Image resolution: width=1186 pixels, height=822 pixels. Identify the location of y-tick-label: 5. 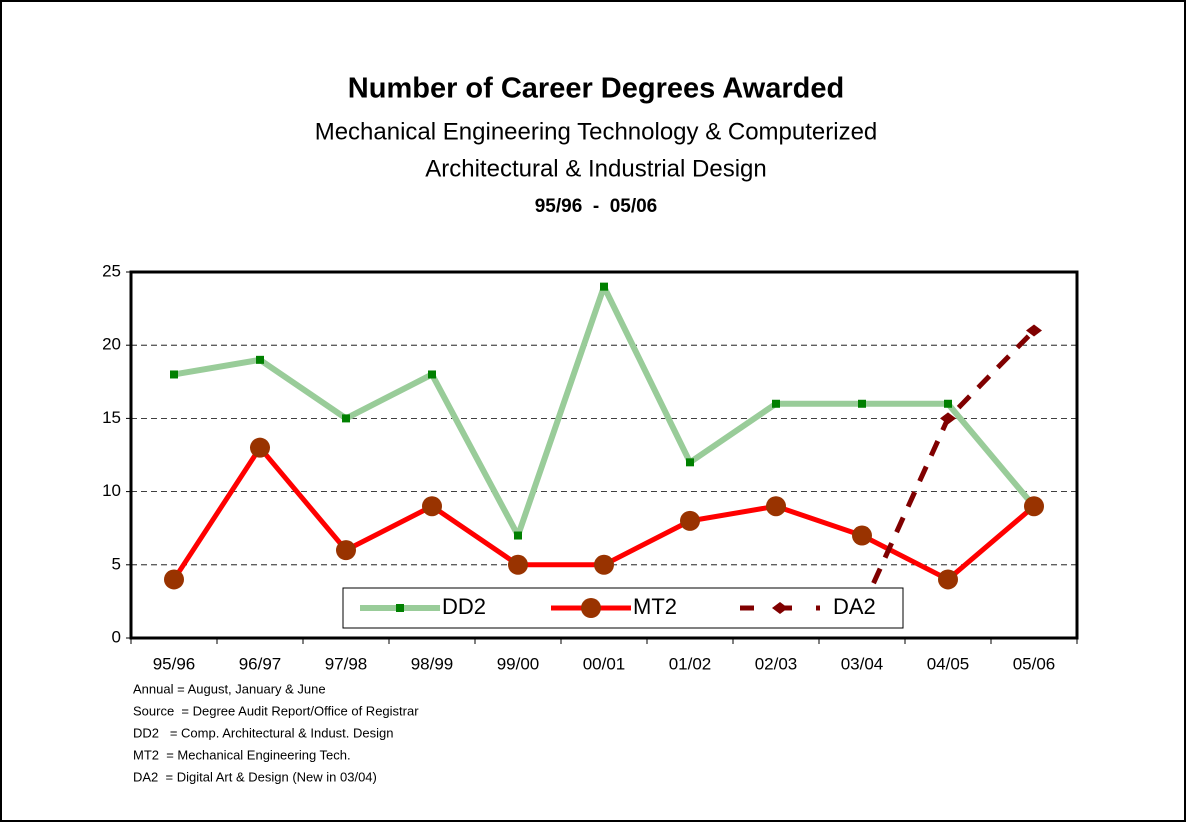
(116, 563).